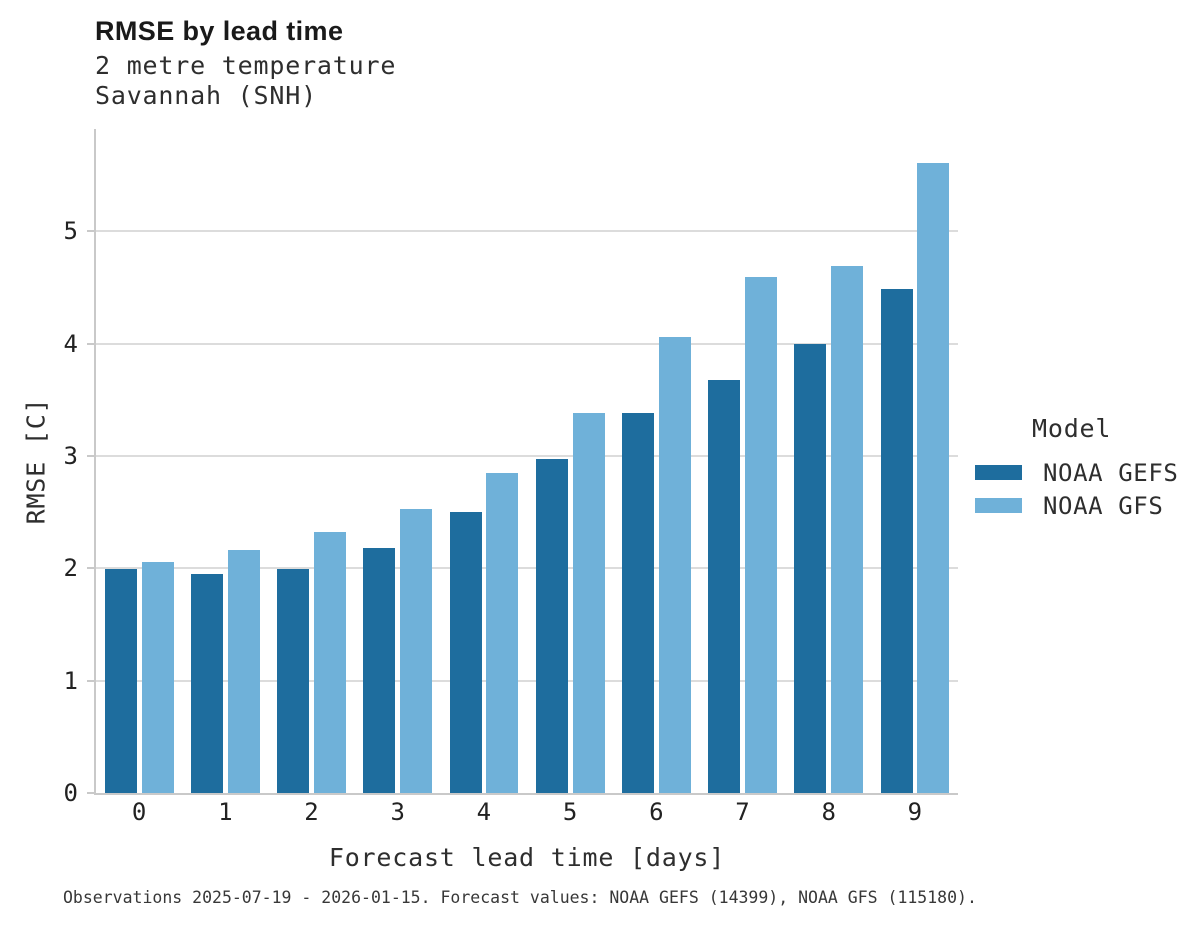 The width and height of the screenshot is (1195, 928). I want to click on legend-items: NOAA GEFS NOAA GFS, so click(1076, 489).